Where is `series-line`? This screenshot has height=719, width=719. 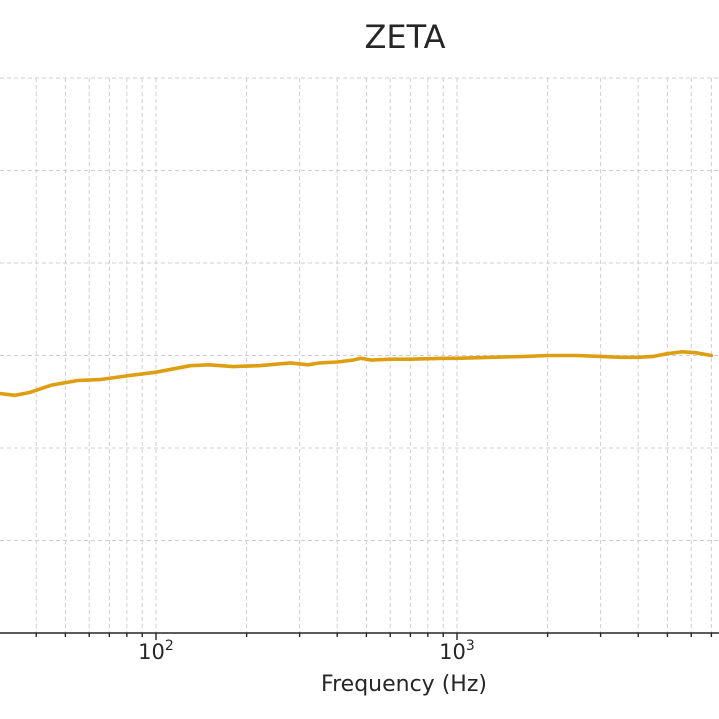
series-line is located at coordinates (357, 374).